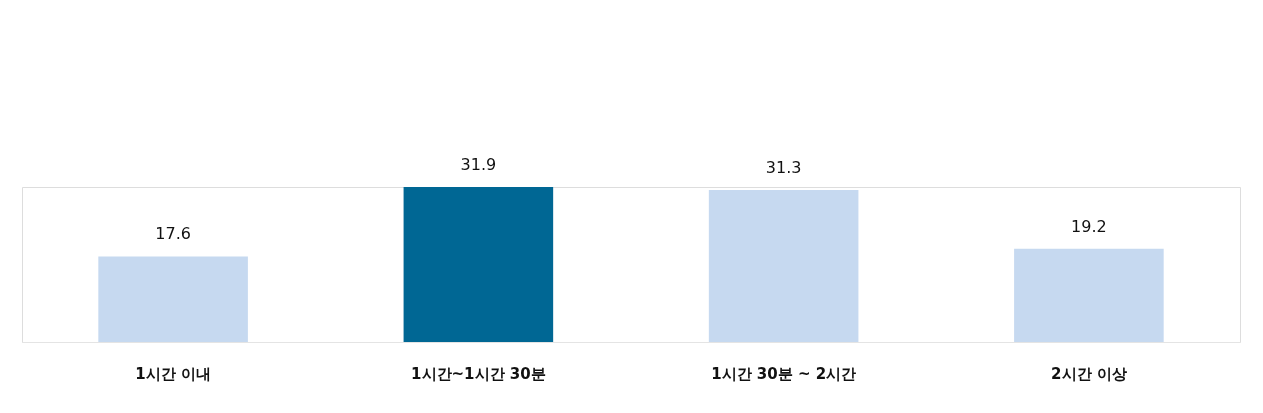  Describe the element at coordinates (1089, 226) in the screenshot. I see `data-label: 19.2` at that location.